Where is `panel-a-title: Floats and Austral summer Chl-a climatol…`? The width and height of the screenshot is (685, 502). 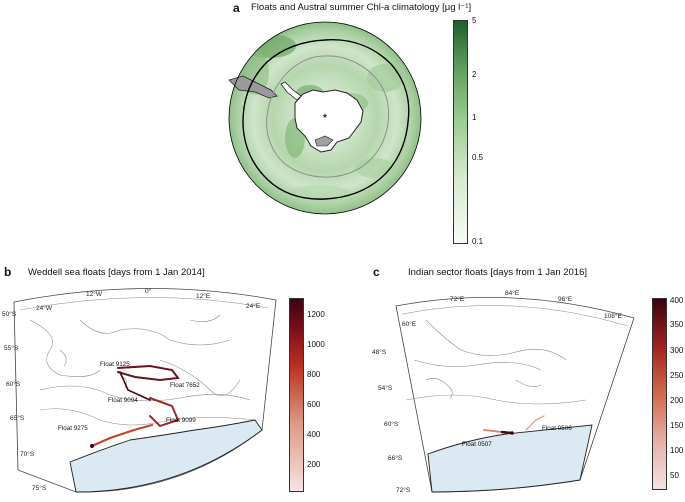
panel-a-title: Floats and Austral summer Chl-a climatol… is located at coordinates (361, 7).